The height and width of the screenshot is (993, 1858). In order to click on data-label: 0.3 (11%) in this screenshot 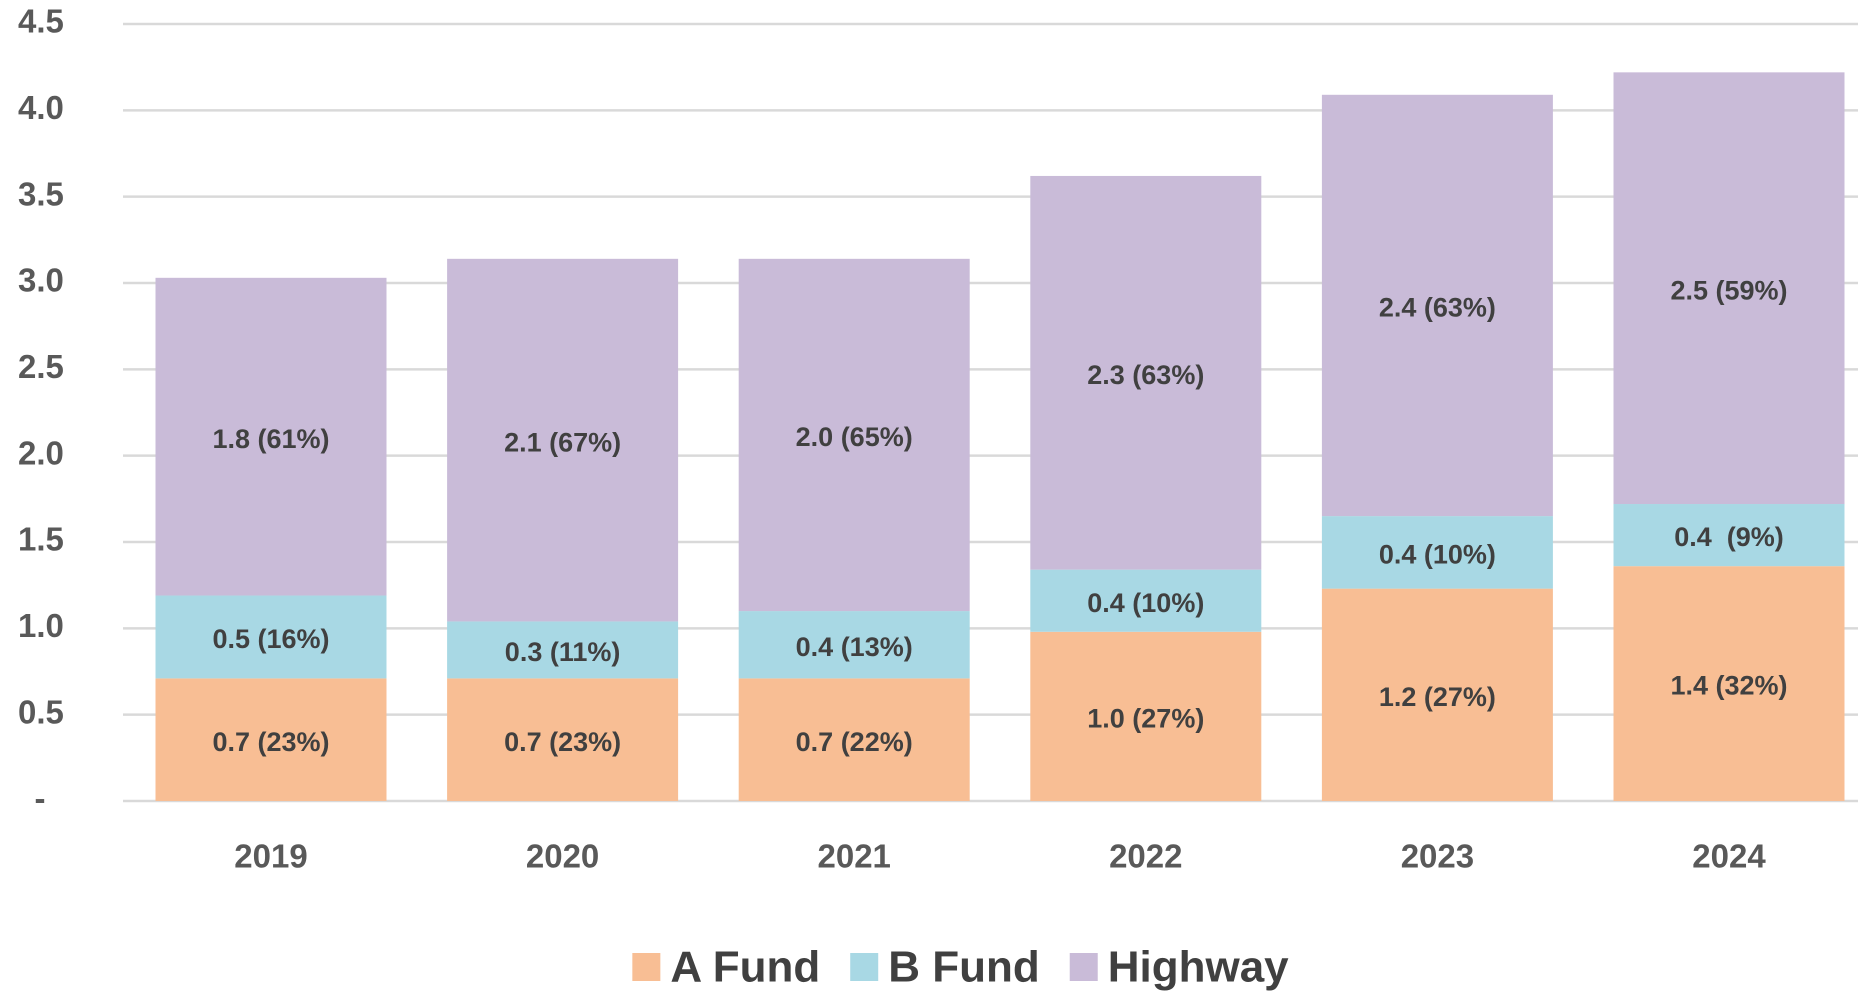, I will do `click(563, 652)`.